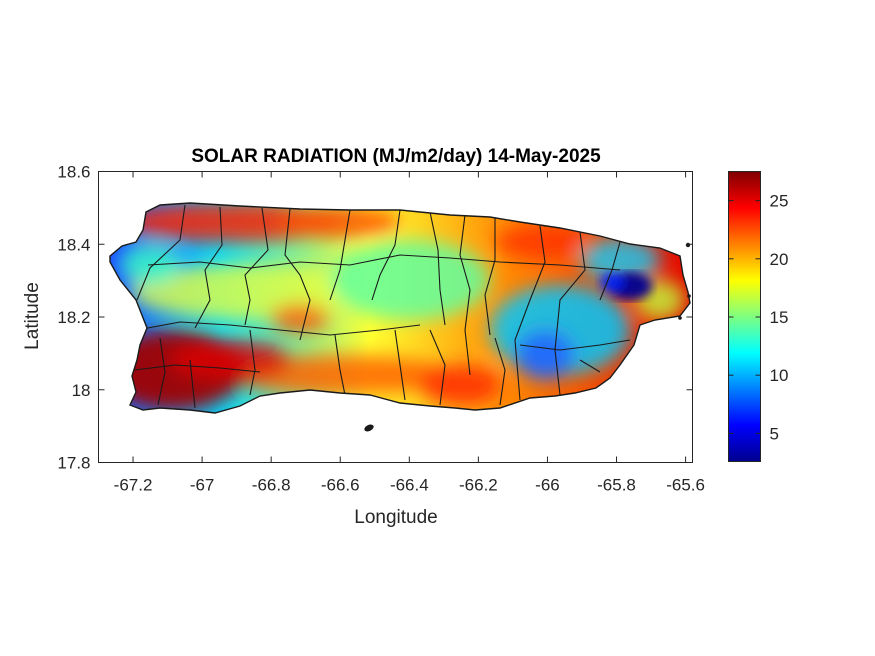  What do you see at coordinates (409, 485) in the screenshot?
I see `x-tick-label: -66.4` at bounding box center [409, 485].